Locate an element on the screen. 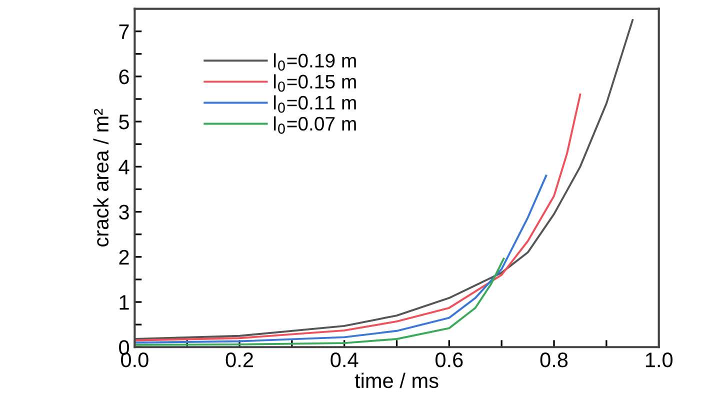 The height and width of the screenshot is (399, 728). legend-label: l$_{0}$=0.07 m is located at coordinates (315, 125).